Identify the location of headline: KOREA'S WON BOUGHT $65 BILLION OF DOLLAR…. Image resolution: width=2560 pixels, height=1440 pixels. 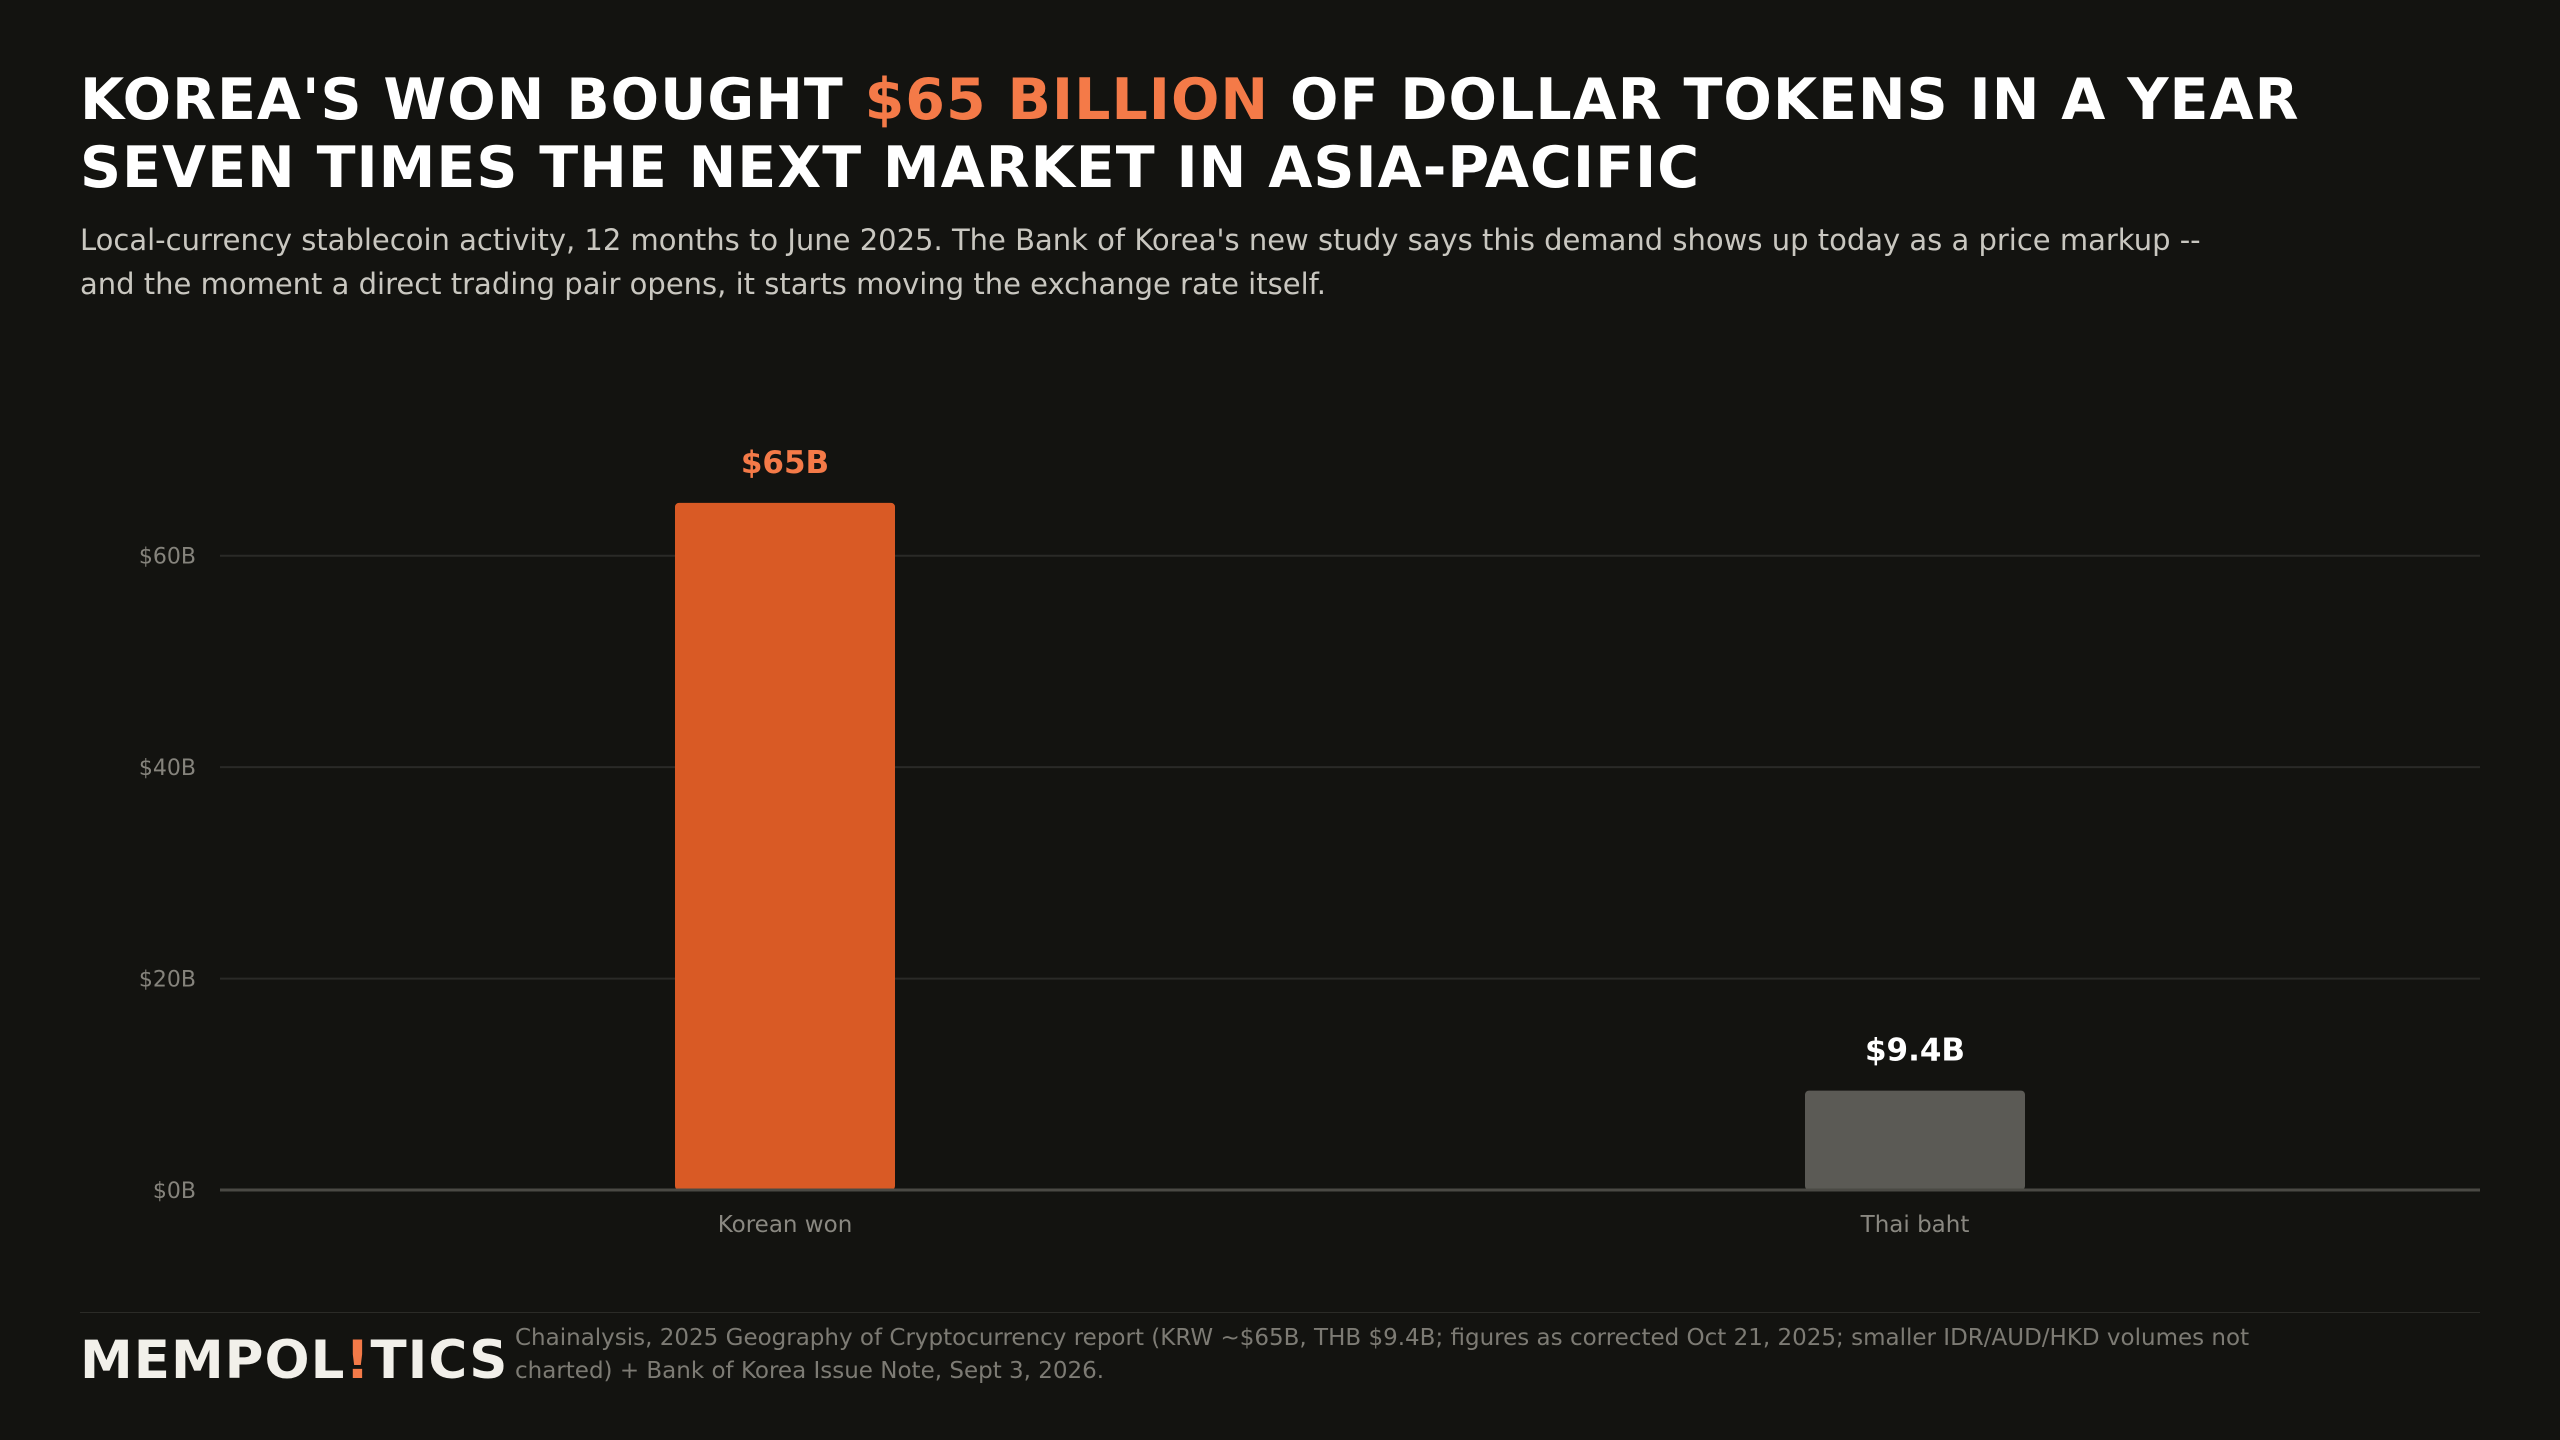
(1280, 134).